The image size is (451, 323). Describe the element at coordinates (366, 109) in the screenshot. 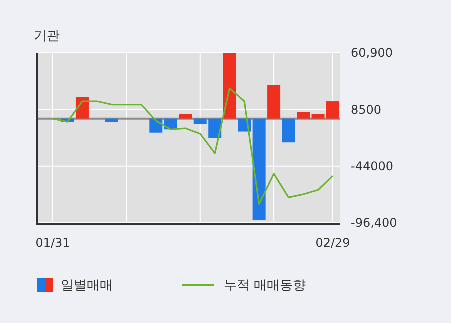

I see `y-tick-label: 8500` at that location.